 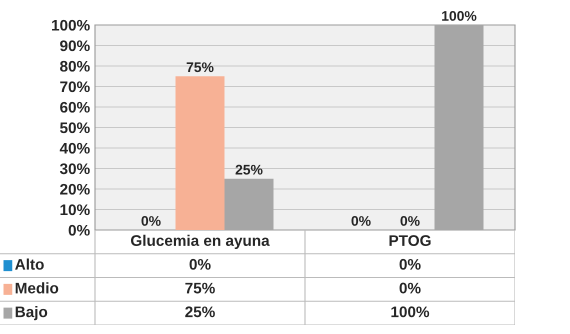 What do you see at coordinates (29, 264) in the screenshot?
I see `legend-label: Alto` at bounding box center [29, 264].